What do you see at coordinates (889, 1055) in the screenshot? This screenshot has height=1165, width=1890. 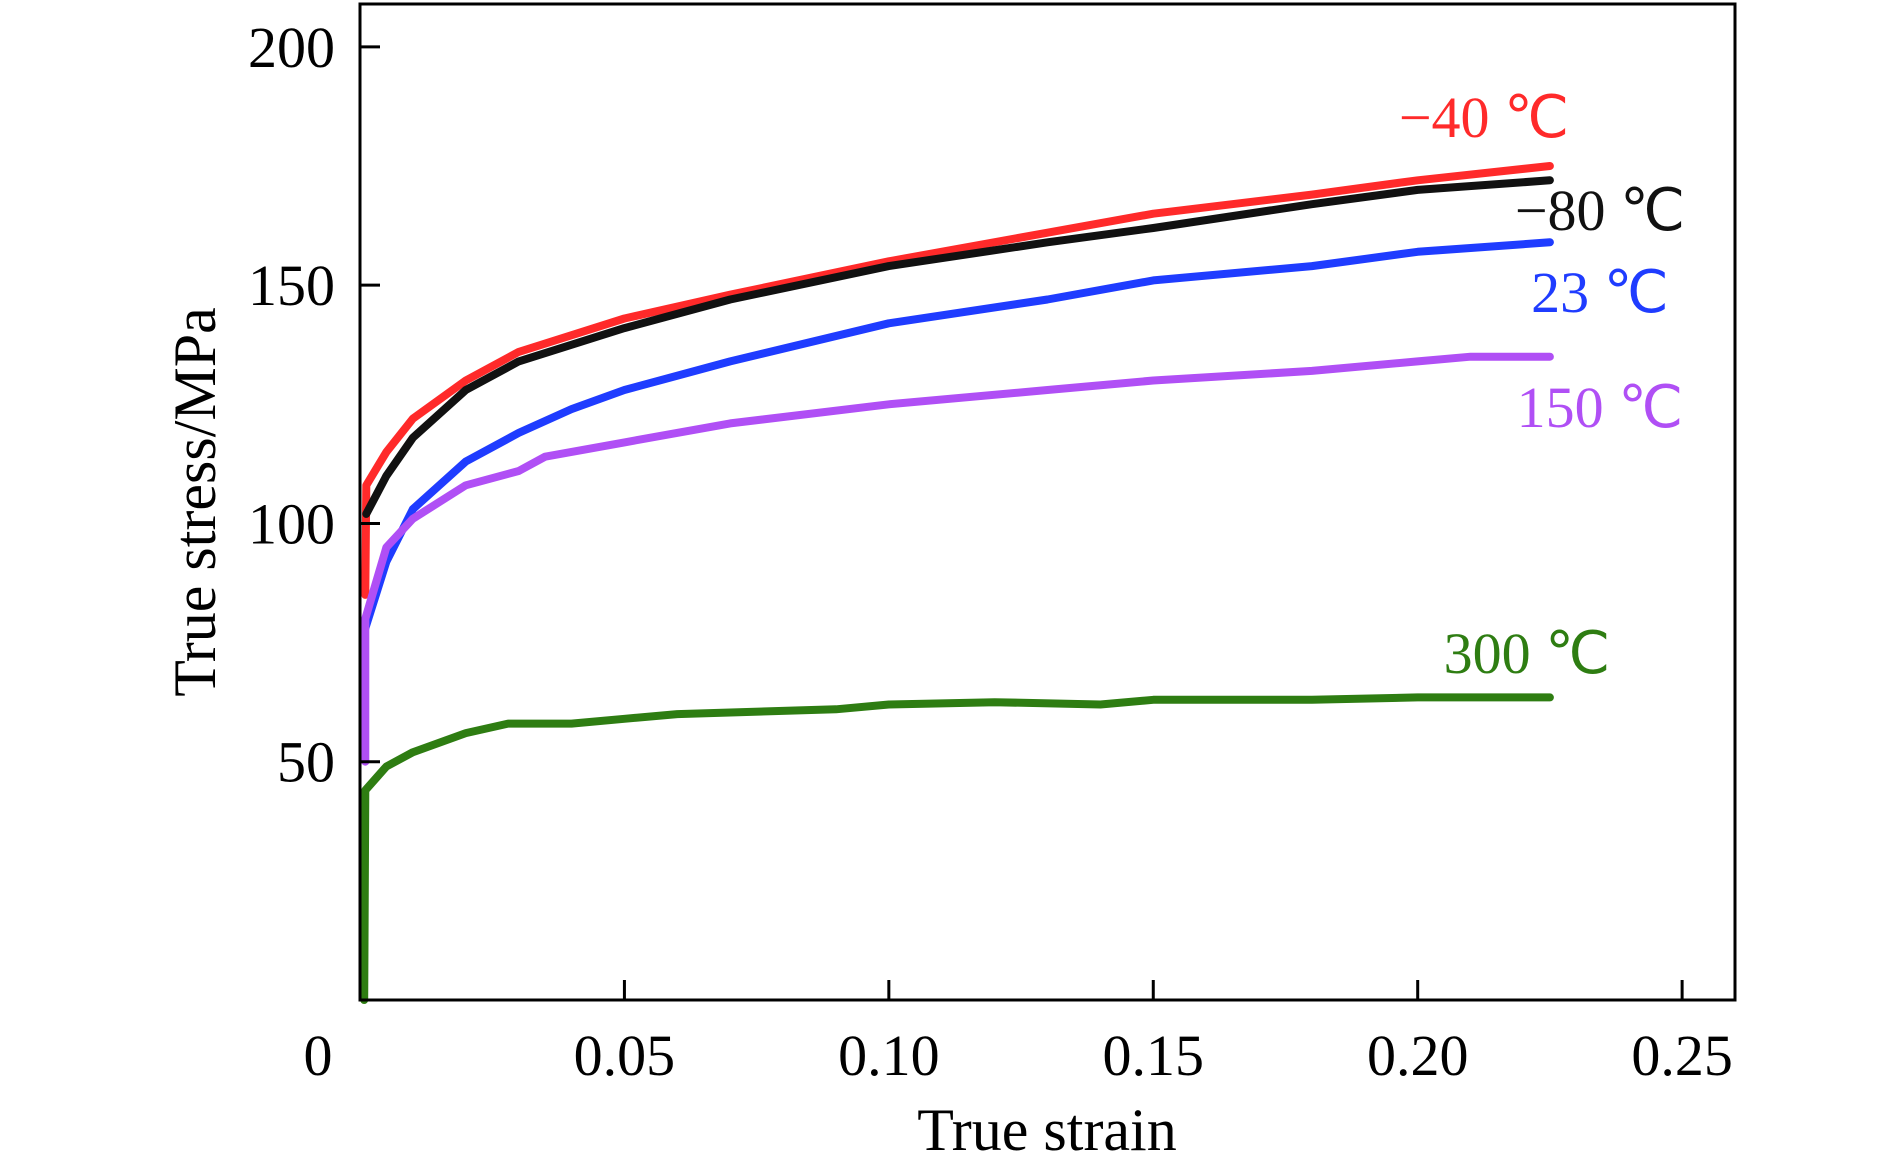 I see `x-tick-label: 0.10` at bounding box center [889, 1055].